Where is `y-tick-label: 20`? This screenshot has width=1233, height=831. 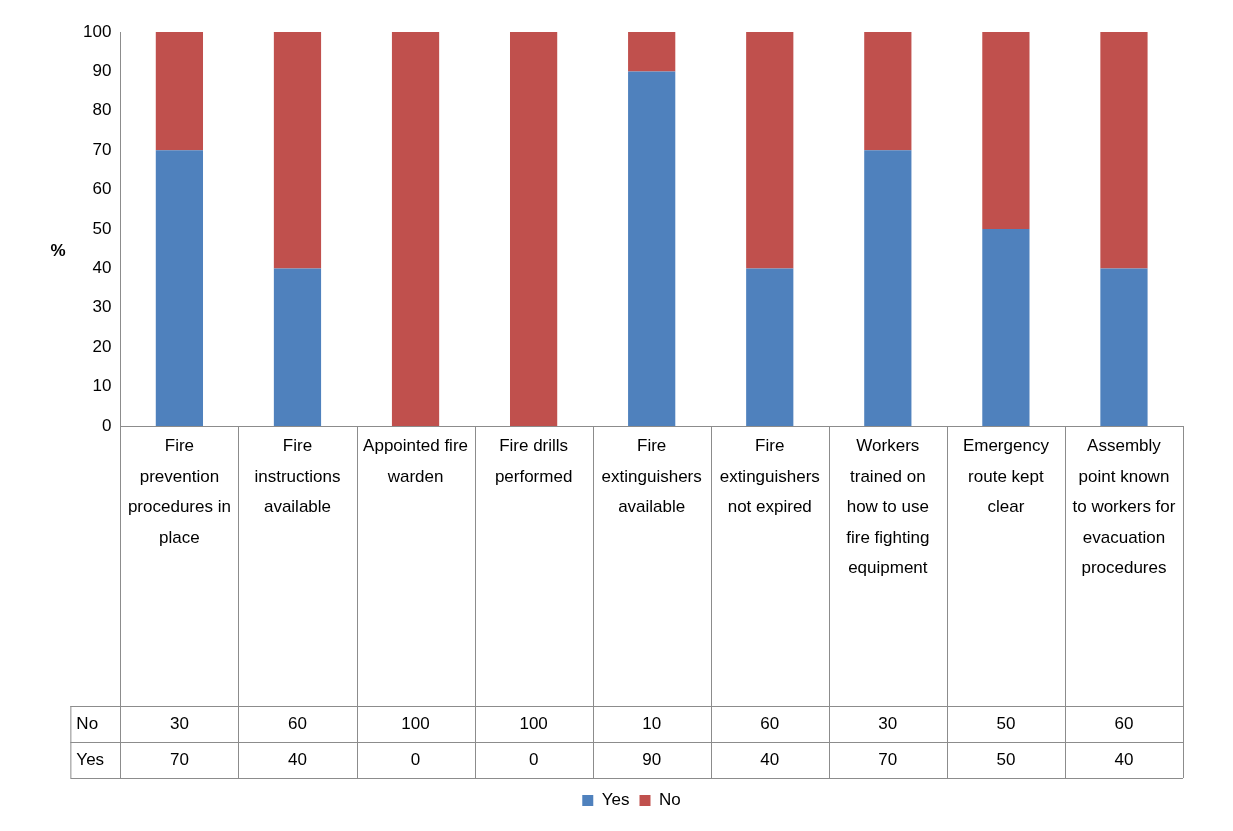 y-tick-label: 20 is located at coordinates (102, 346).